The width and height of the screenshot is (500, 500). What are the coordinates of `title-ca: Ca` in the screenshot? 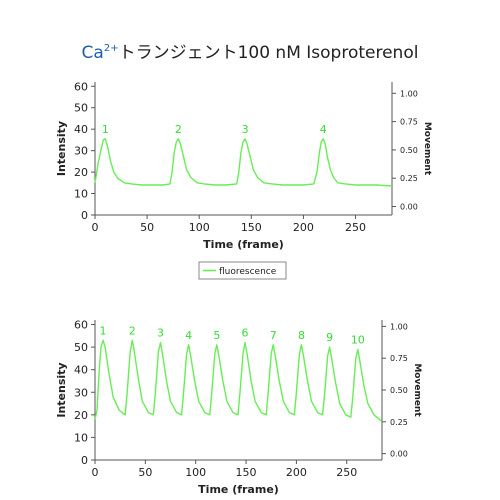 It's located at (92, 53).